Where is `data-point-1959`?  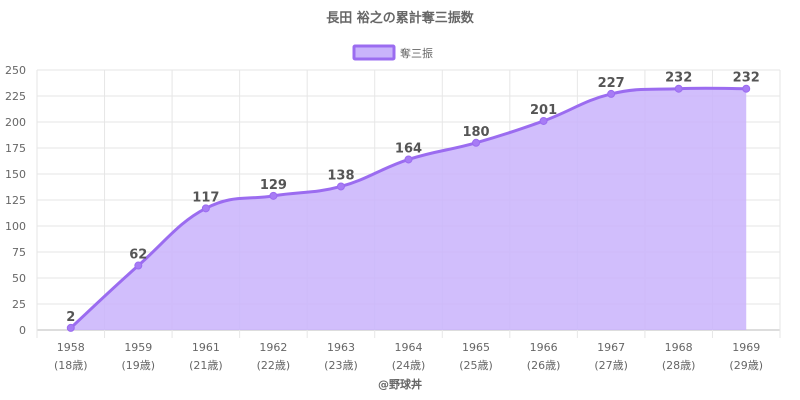
data-point-1959 is located at coordinates (138, 265).